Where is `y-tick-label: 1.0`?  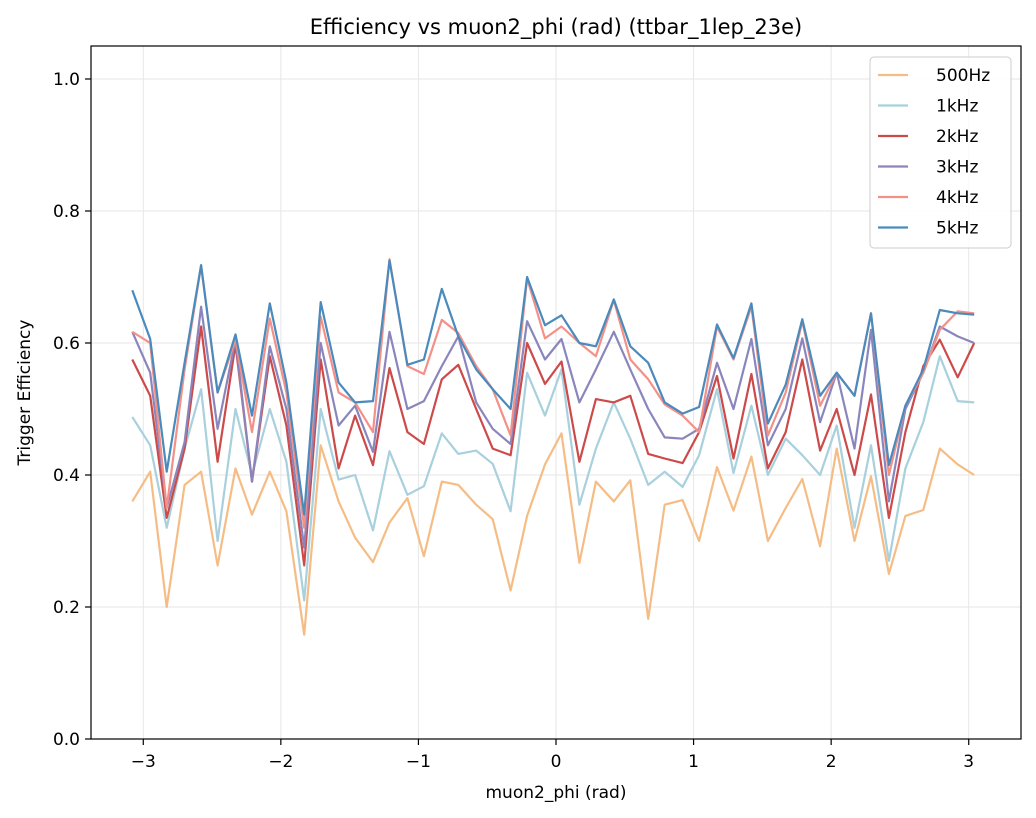
y-tick-label: 1.0 is located at coordinates (66, 80).